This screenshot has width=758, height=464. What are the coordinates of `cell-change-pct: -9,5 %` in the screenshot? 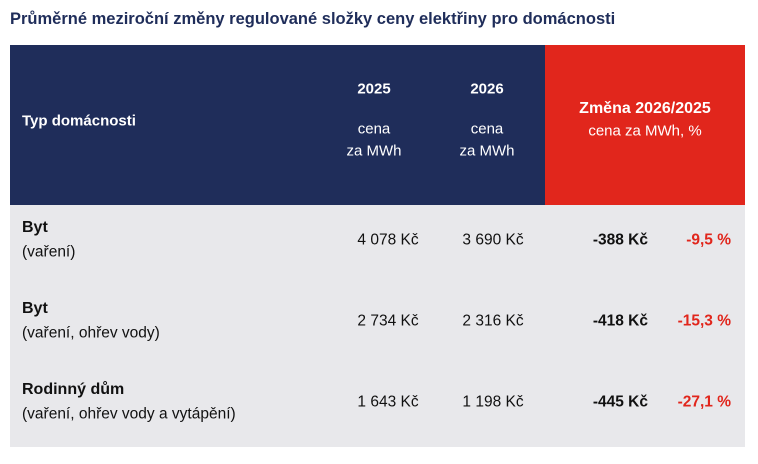 It's located at (708, 240).